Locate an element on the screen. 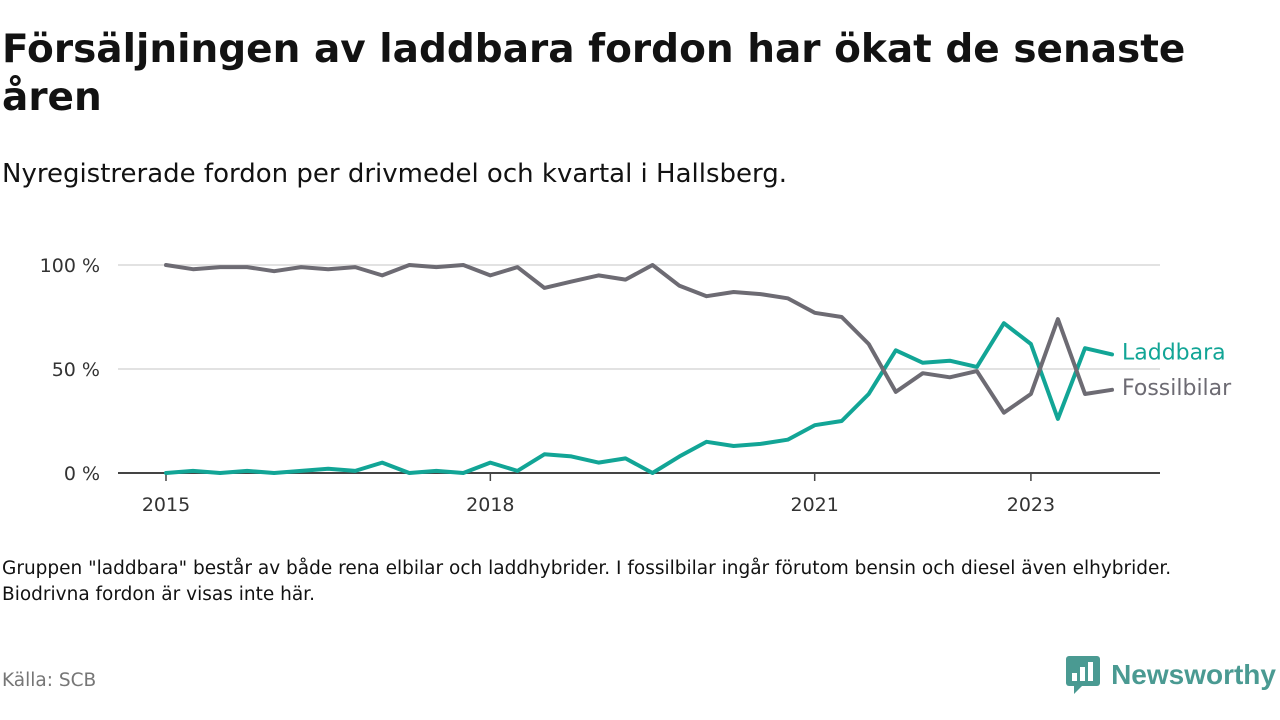 The image size is (1280, 720). grid-layer is located at coordinates (639, 317).